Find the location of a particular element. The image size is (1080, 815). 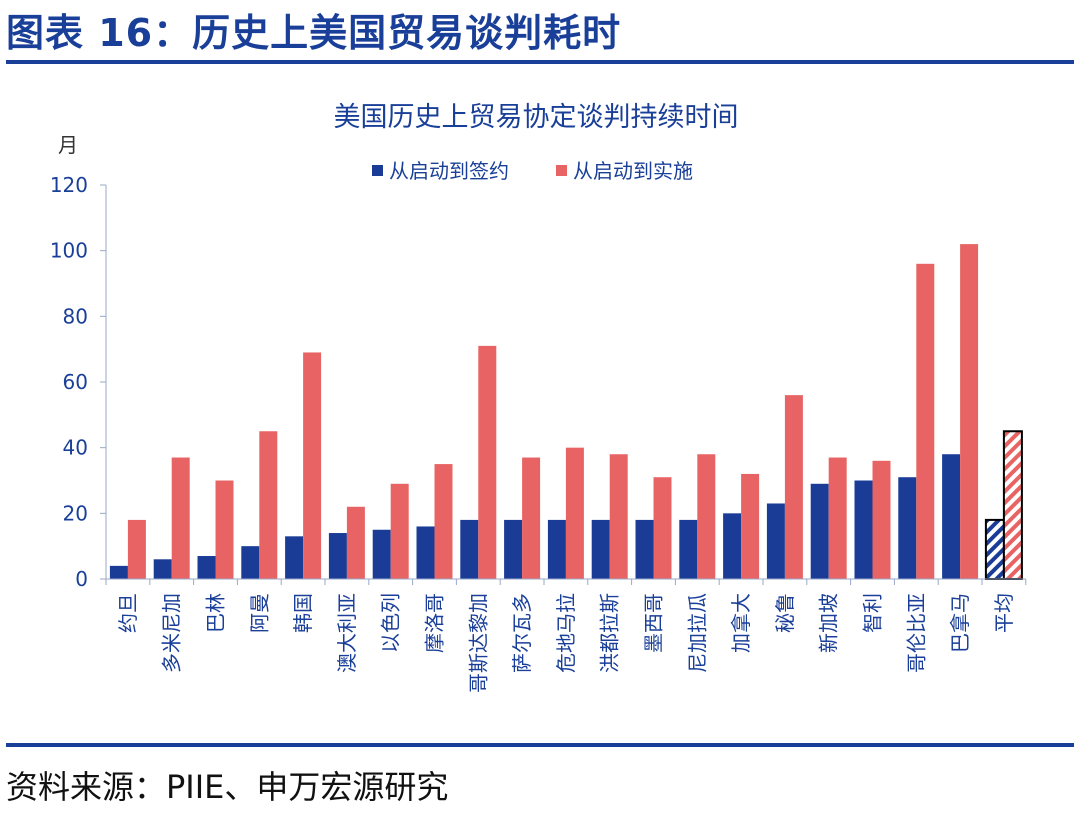

x-tick-label: 墨西哥 is located at coordinates (654, 623).